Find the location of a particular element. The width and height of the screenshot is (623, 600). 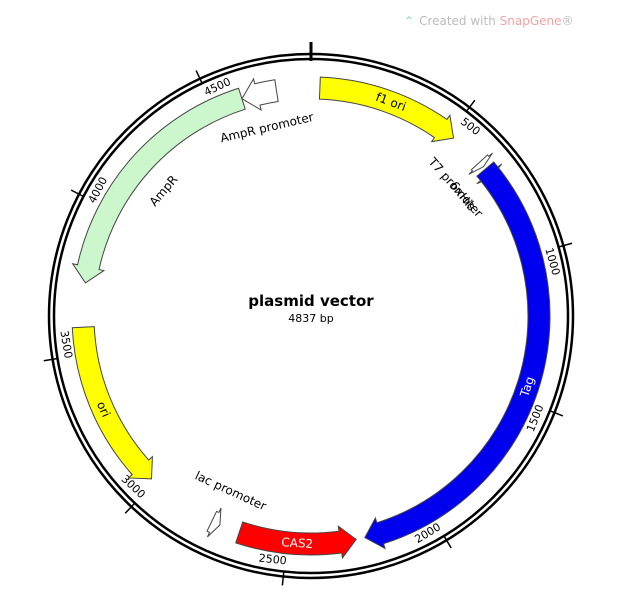

feature-label-ampr-promoter: AmpR promoter is located at coordinates (267, 127).